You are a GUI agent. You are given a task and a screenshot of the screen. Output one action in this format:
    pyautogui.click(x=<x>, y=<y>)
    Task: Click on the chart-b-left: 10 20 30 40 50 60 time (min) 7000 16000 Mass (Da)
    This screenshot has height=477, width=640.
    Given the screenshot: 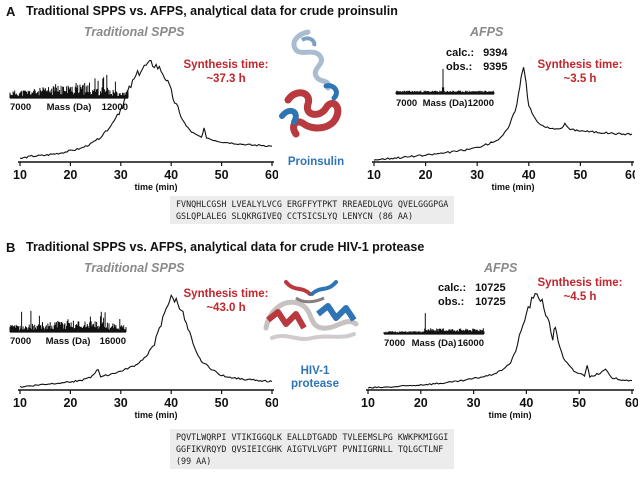 What is the action you would take?
    pyautogui.click(x=143, y=356)
    